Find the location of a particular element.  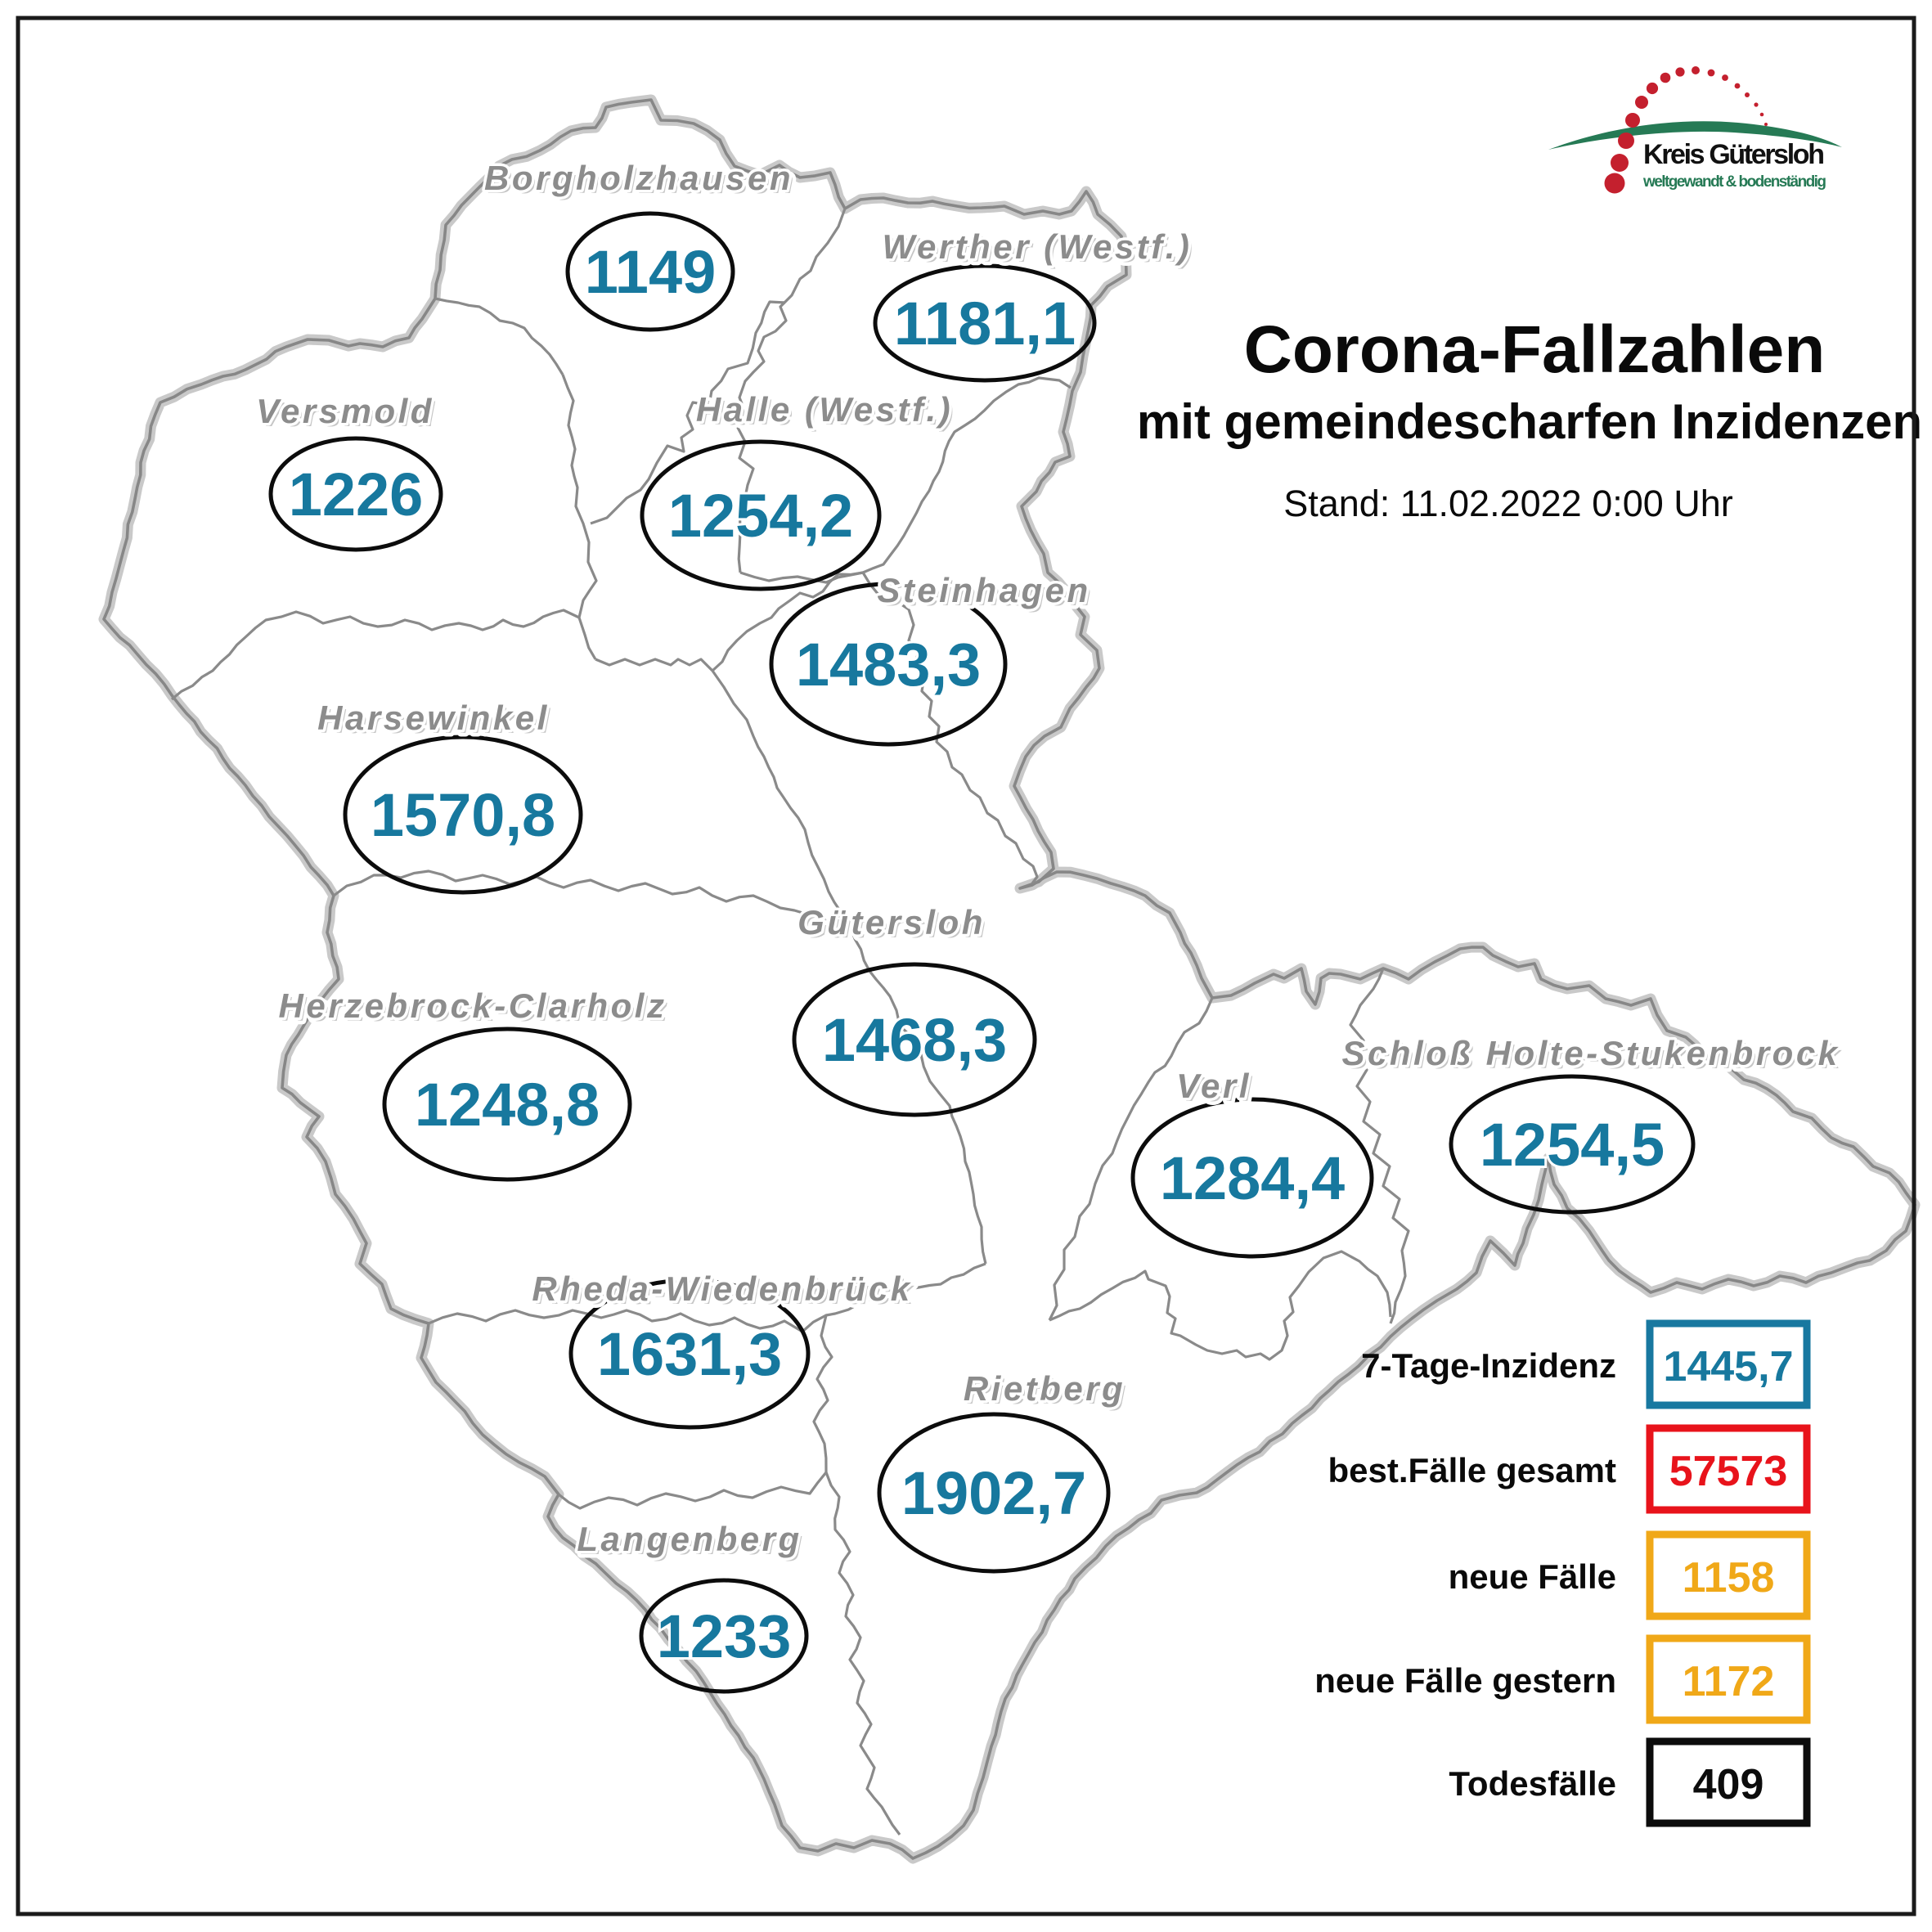

svg-text: Corona-Fallzahlen is located at coordinates (1535, 350).